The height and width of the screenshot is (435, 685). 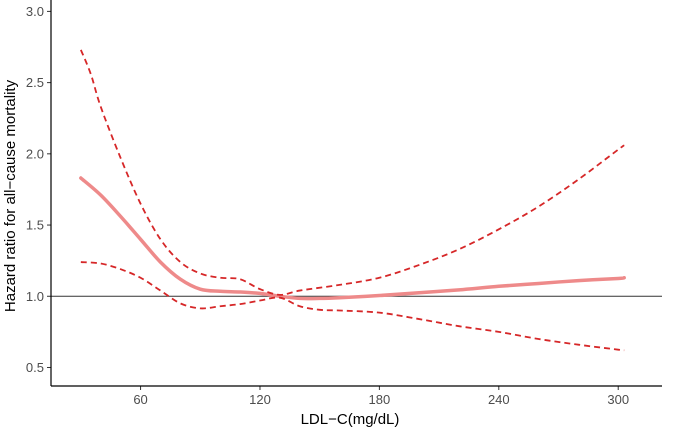 What do you see at coordinates (38, 189) in the screenshot?
I see `y-axis-ticks: 0.5 1.0 1.5 2.0 2.5 3.0` at bounding box center [38, 189].